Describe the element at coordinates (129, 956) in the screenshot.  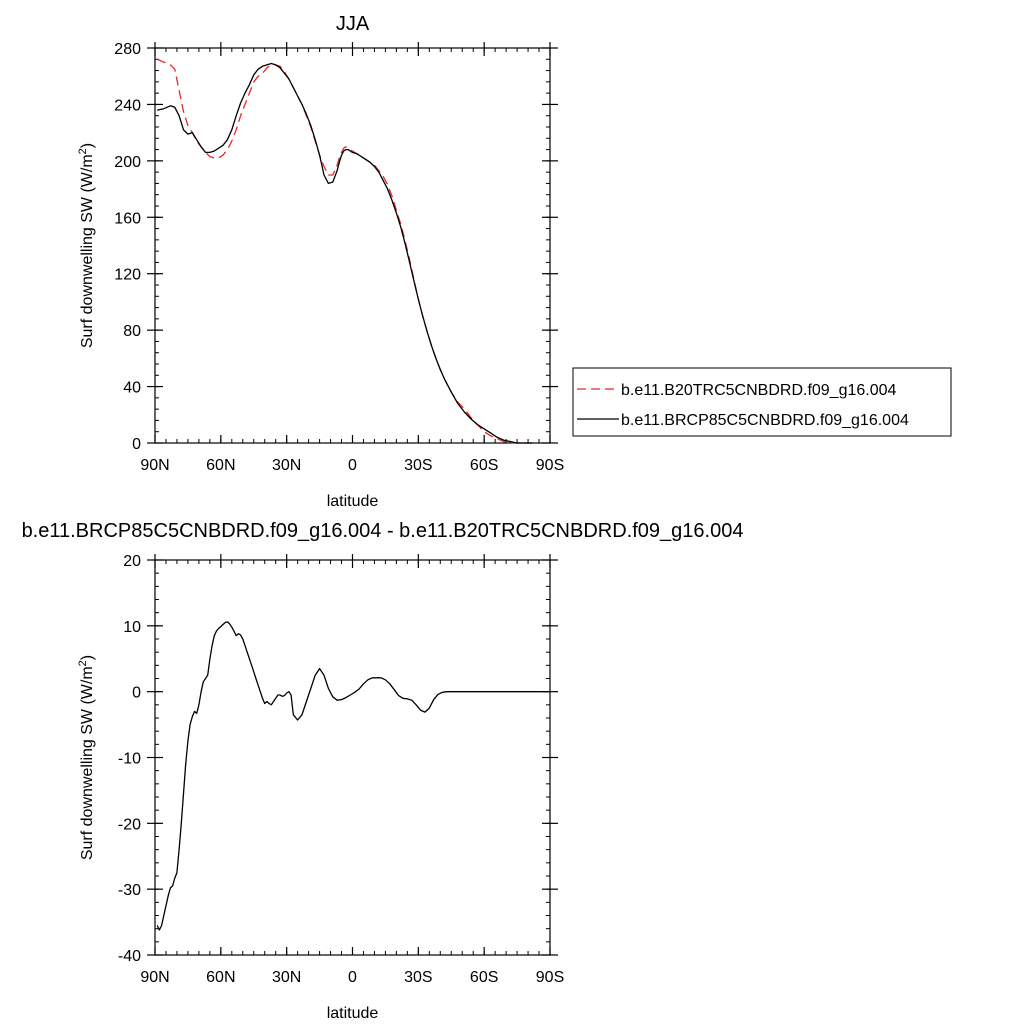
I see `y-tick-label: -40` at that location.